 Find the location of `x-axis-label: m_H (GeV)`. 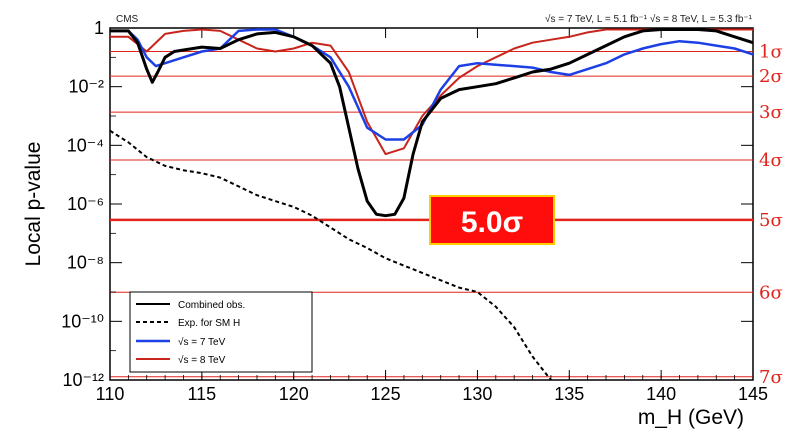

x-axis-label: m_H (GeV) is located at coordinates (691, 417).